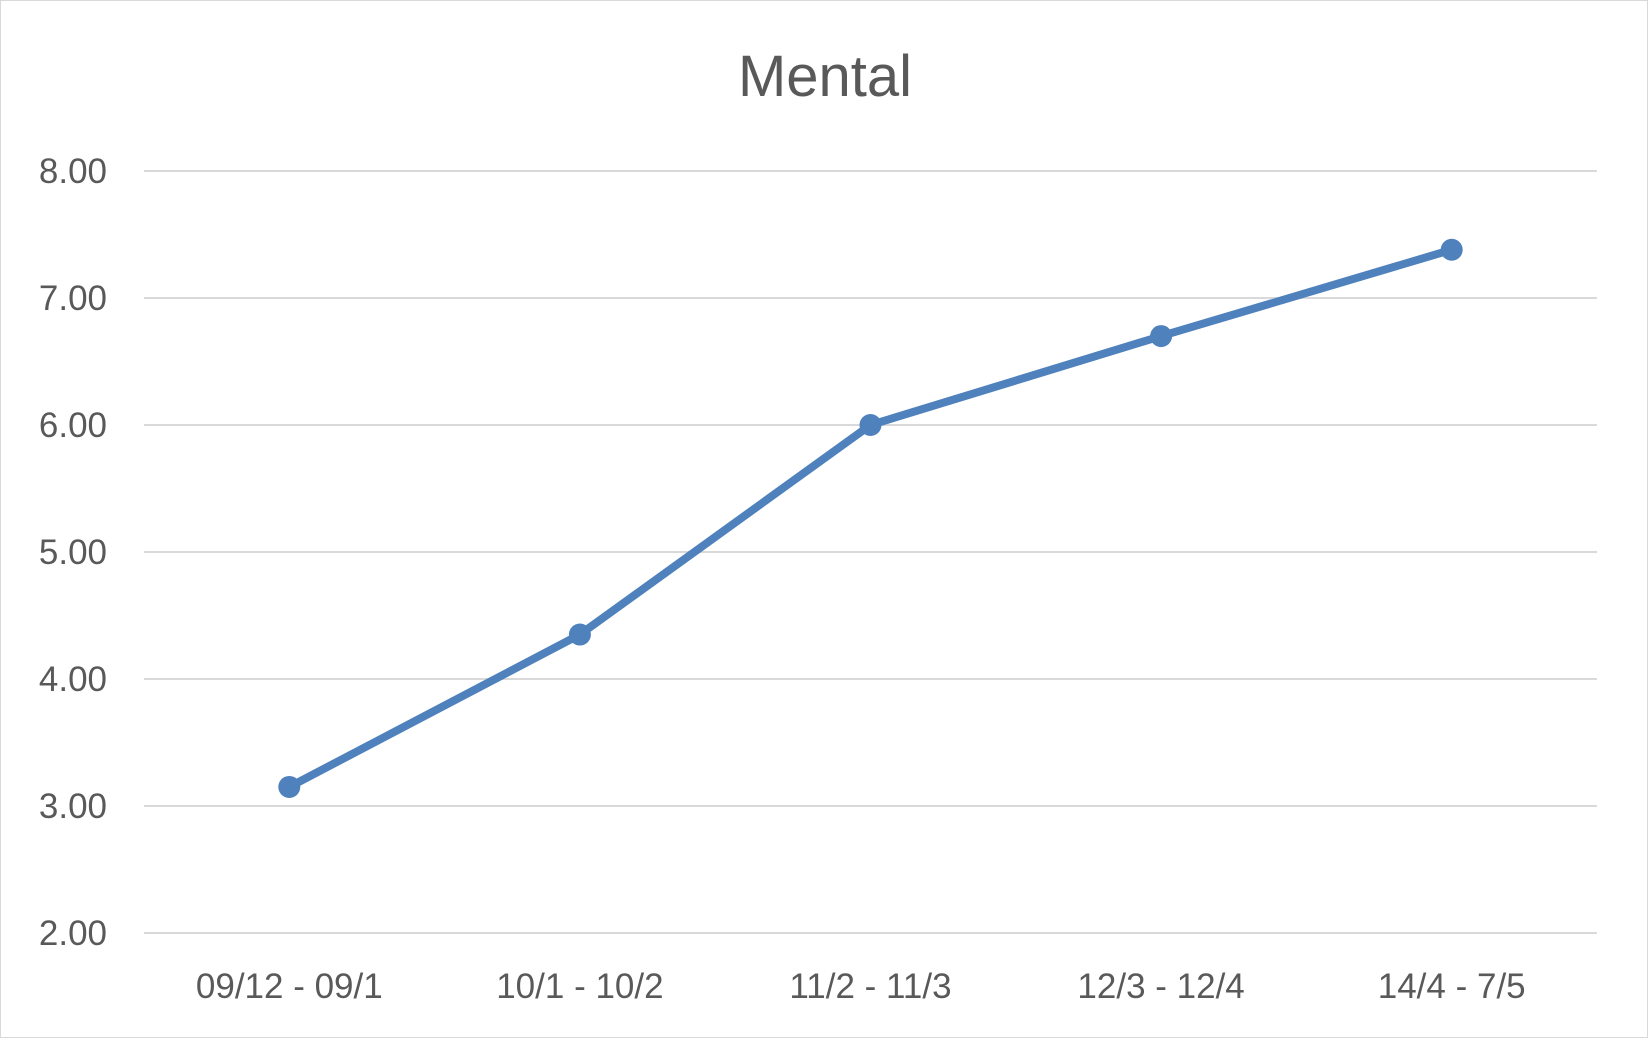 This screenshot has width=1650, height=1045. Describe the element at coordinates (73, 679) in the screenshot. I see `y-tick-label: 4.00` at that location.